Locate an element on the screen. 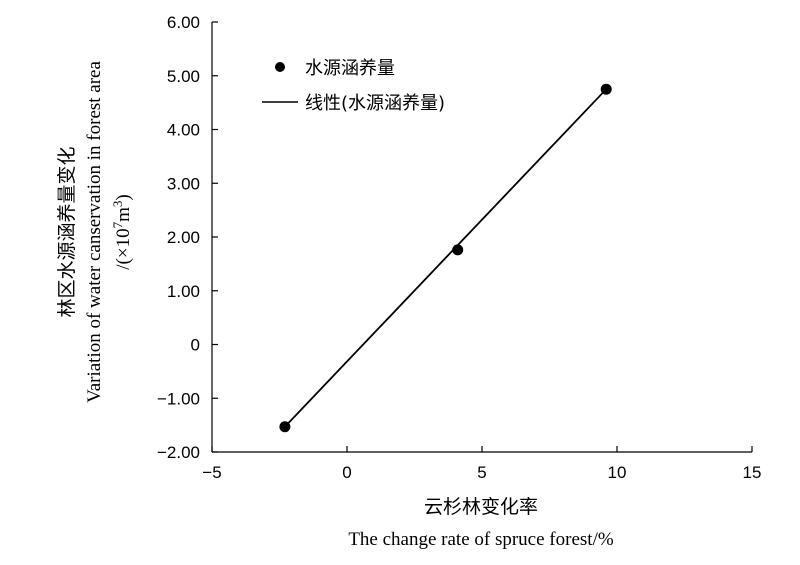 The height and width of the screenshot is (565, 800). y-tick-label: 4.00 is located at coordinates (183, 130).